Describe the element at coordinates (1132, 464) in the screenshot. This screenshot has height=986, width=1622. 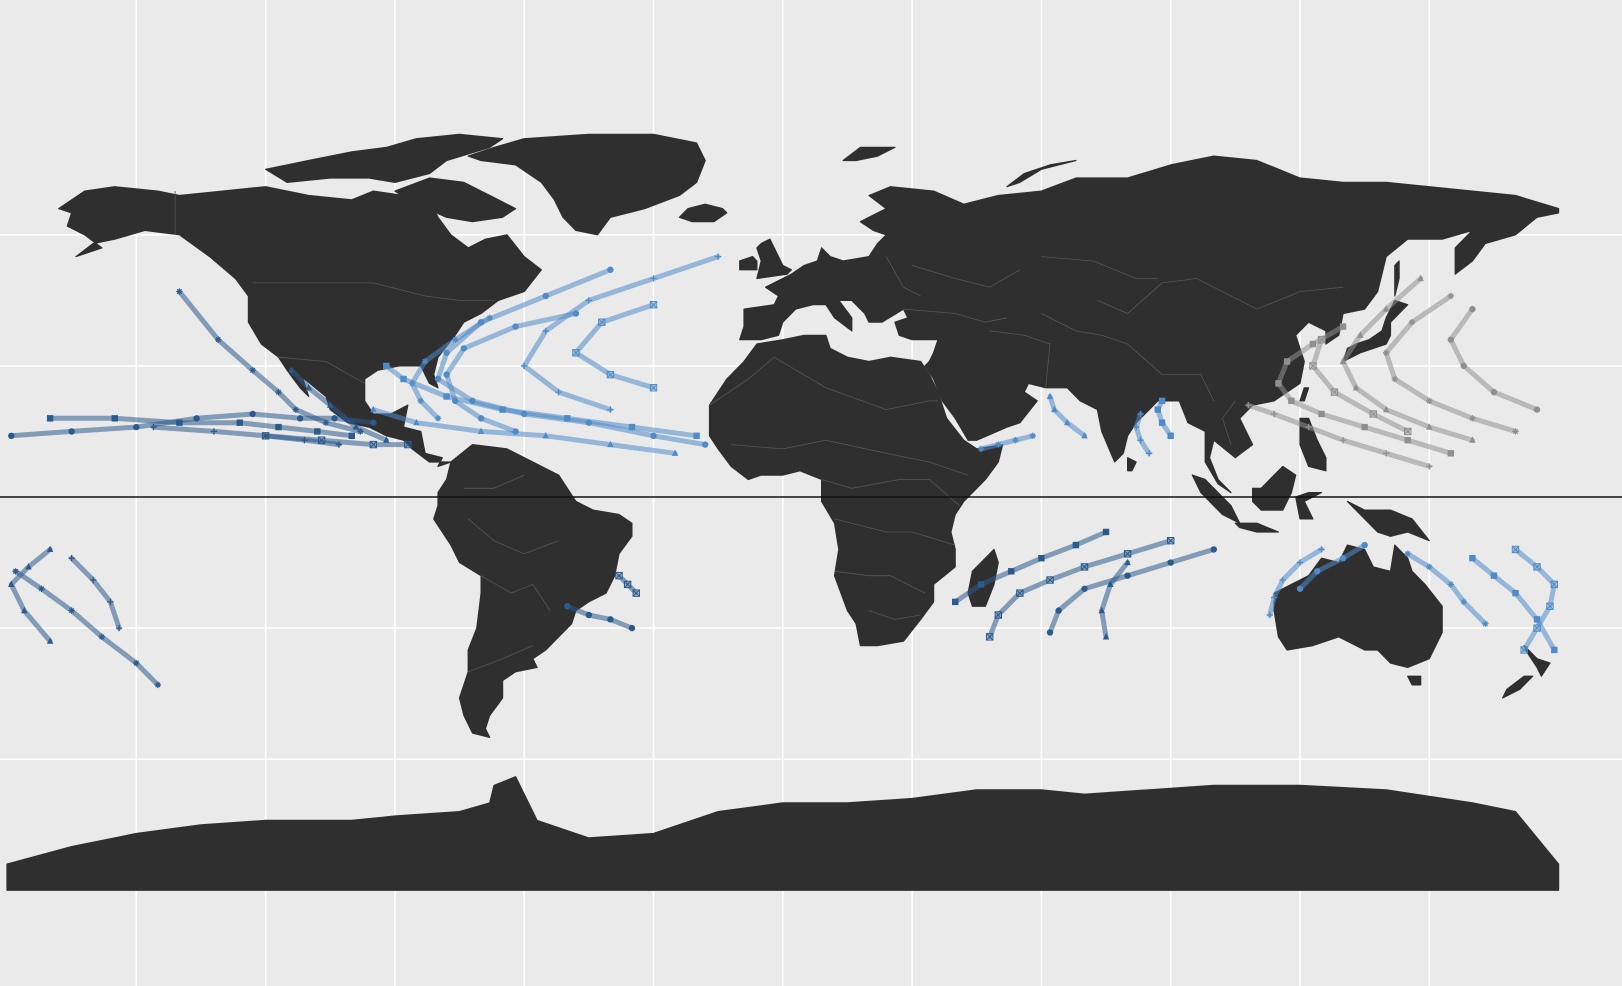
I see `land-sri-lanka` at that location.